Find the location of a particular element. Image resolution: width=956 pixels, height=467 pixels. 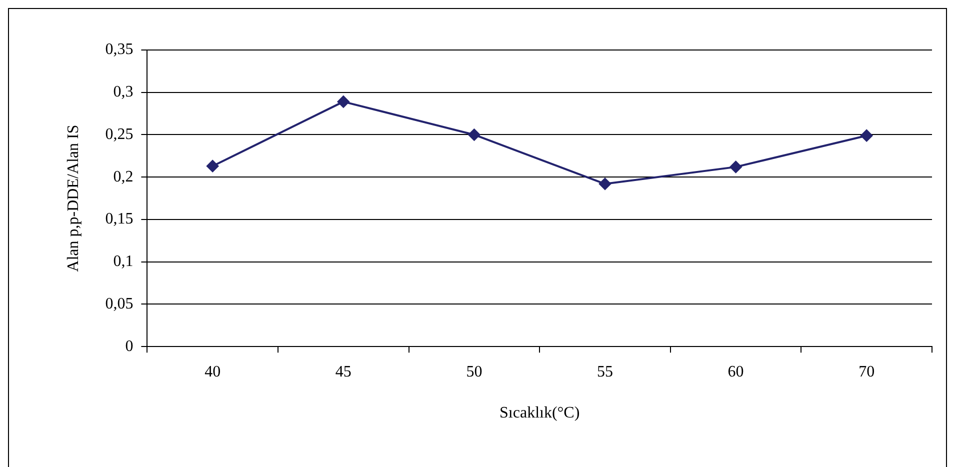

y-tick-label: 0,3 is located at coordinates (123, 92).